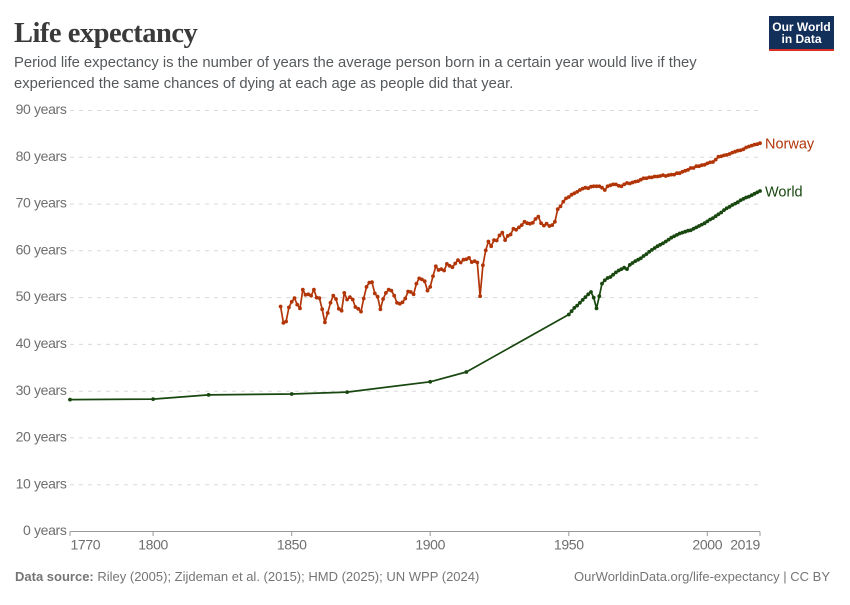 This screenshot has height=605, width=850. Describe the element at coordinates (41, 156) in the screenshot. I see `svg-text: 80 years` at that location.